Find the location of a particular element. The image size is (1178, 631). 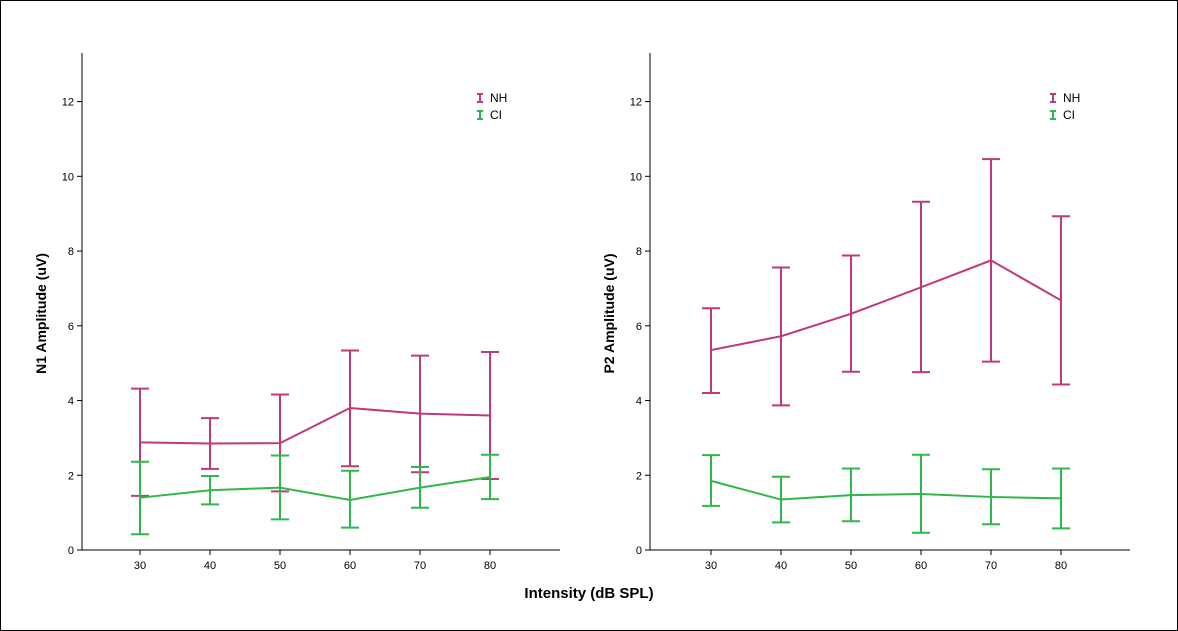

y-axis-label: P2 Amplitude (uV) is located at coordinates (609, 313).